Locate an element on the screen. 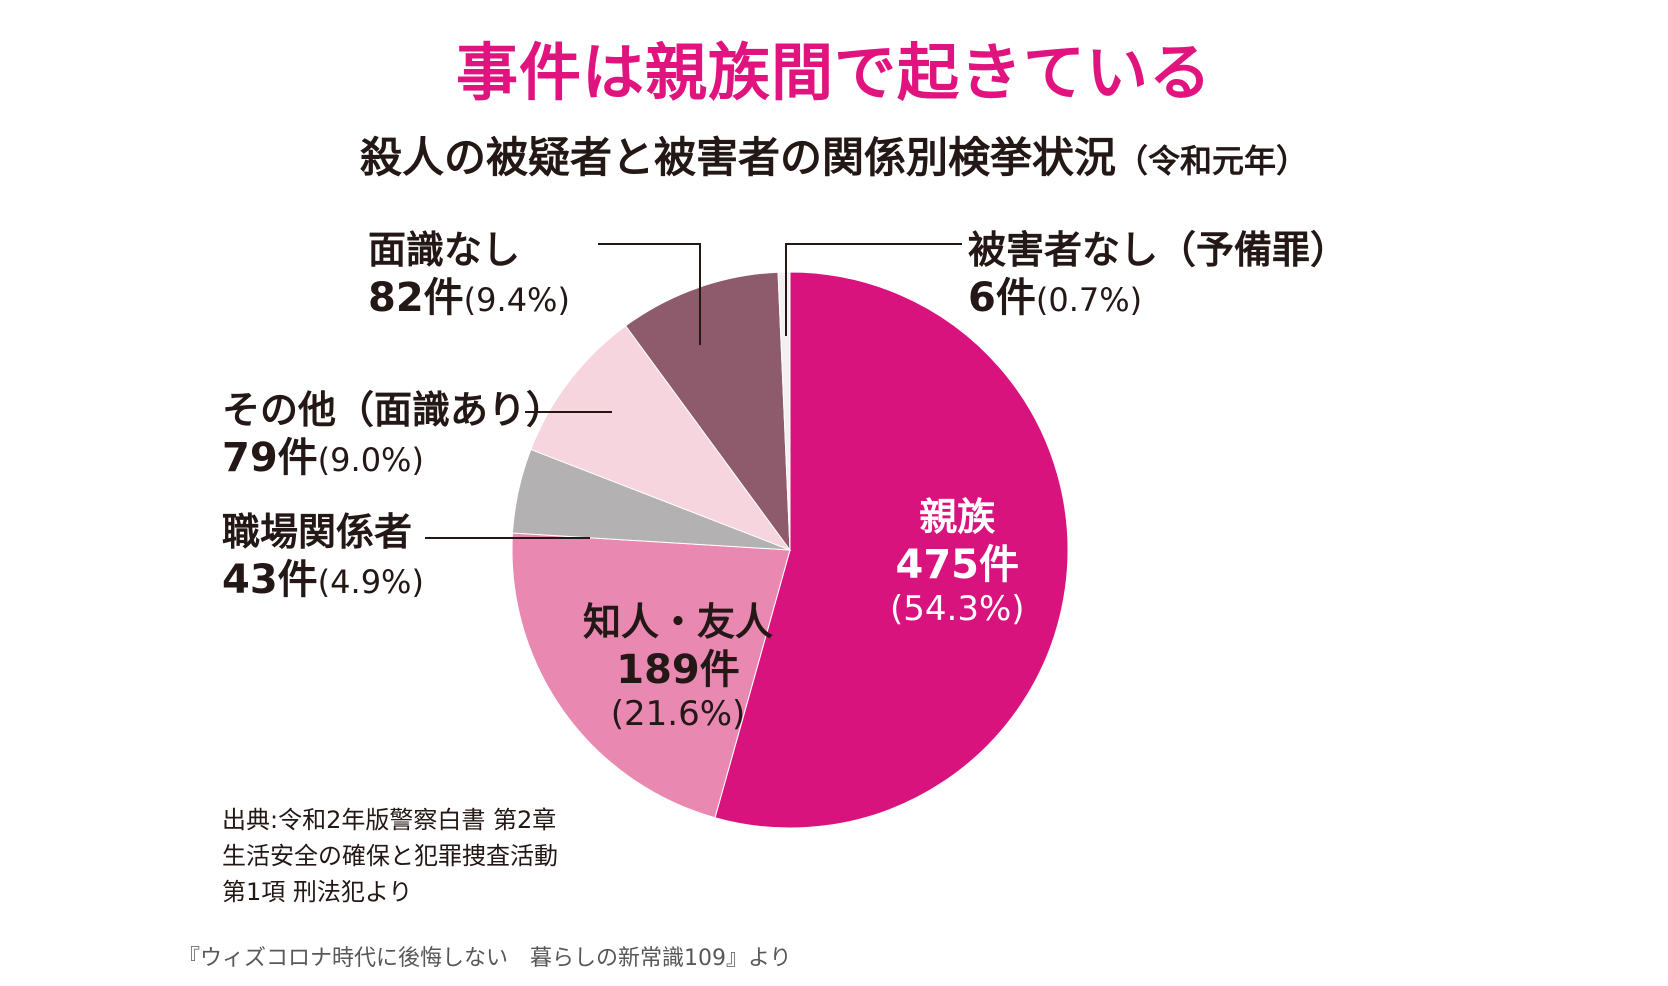  slice-chijin-yujin is located at coordinates (651, 675).